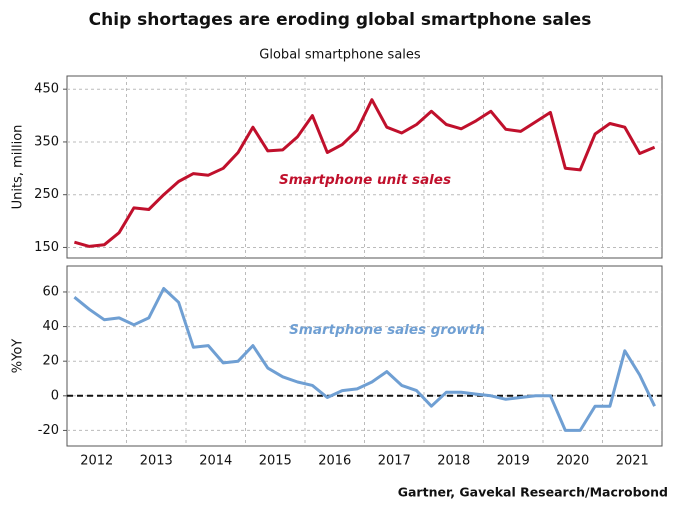 This screenshot has width=679, height=514. I want to click on y-tick-label: 250, so click(46, 194).